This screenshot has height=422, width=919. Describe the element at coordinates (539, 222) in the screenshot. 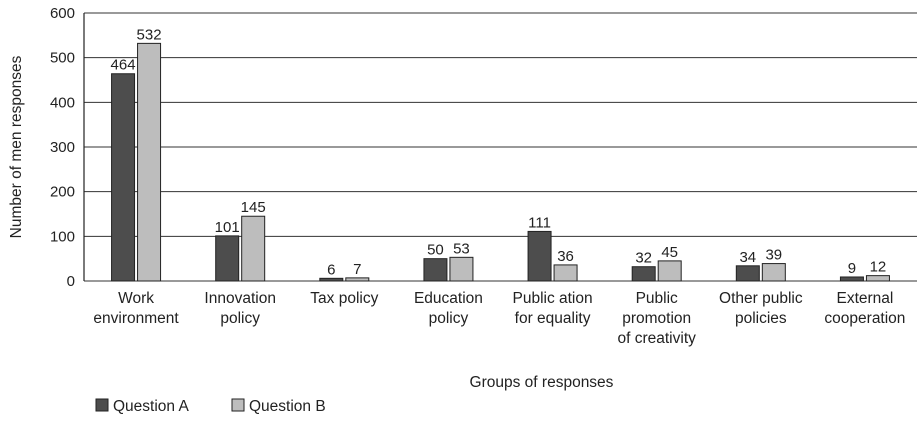

I see `data-label: 111` at that location.